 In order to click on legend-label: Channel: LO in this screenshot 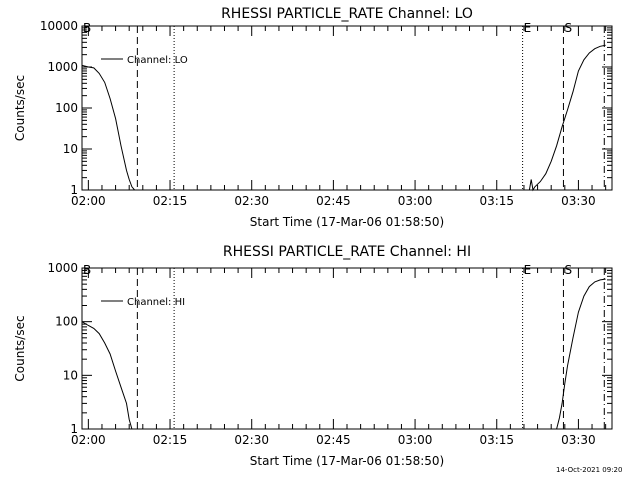, I will do `click(157, 60)`.